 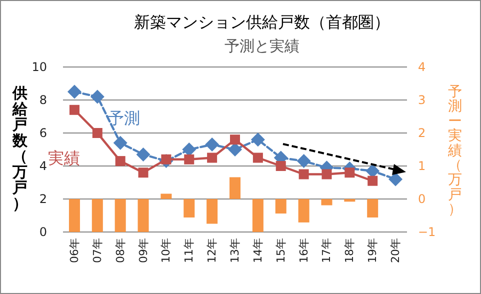 I want to click on text: 予測ー実績（万戸）, so click(x=455, y=151).